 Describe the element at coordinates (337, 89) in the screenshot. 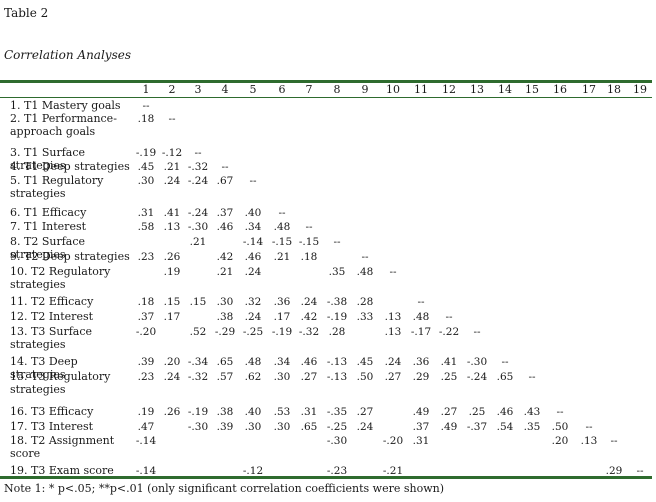

I see `column-header: 8` at that location.